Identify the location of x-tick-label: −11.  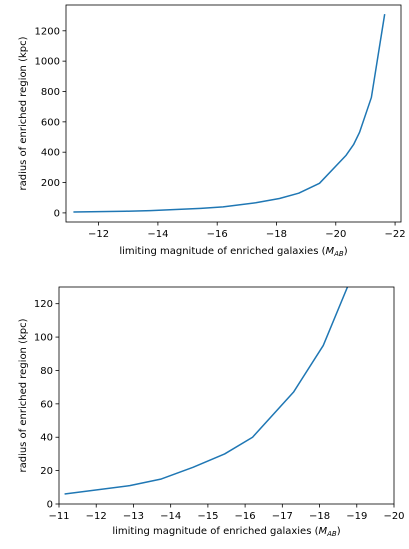
(58, 516).